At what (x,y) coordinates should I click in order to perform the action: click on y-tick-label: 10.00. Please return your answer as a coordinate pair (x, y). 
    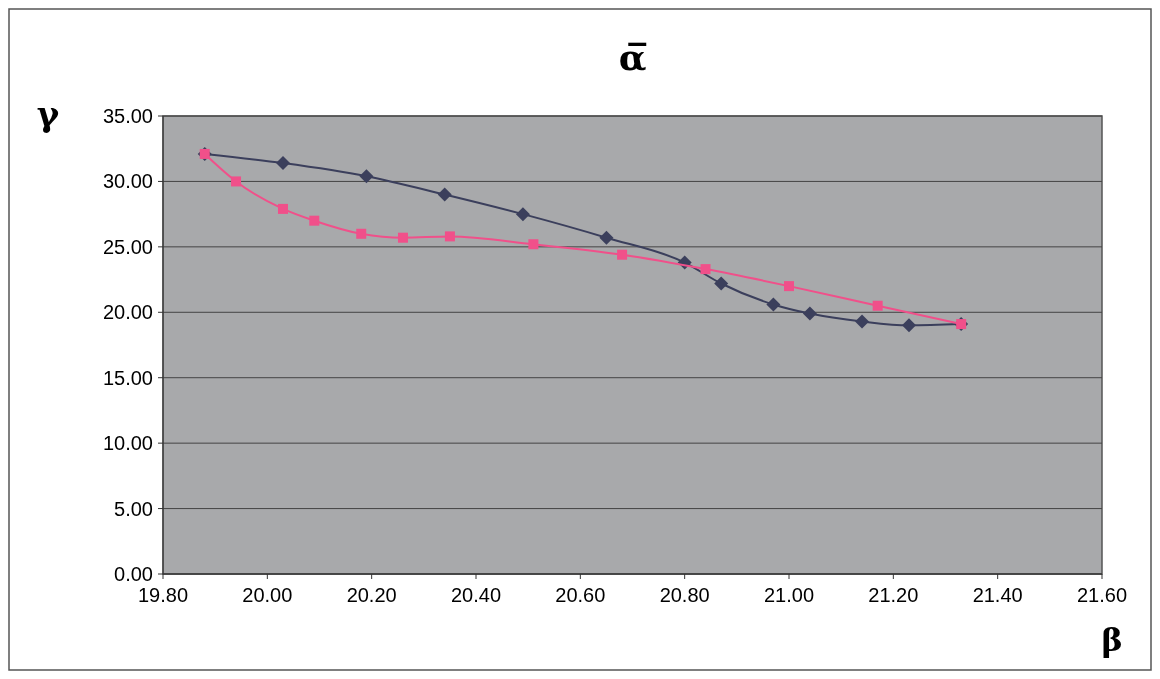
    Looking at the image, I should click on (127, 443).